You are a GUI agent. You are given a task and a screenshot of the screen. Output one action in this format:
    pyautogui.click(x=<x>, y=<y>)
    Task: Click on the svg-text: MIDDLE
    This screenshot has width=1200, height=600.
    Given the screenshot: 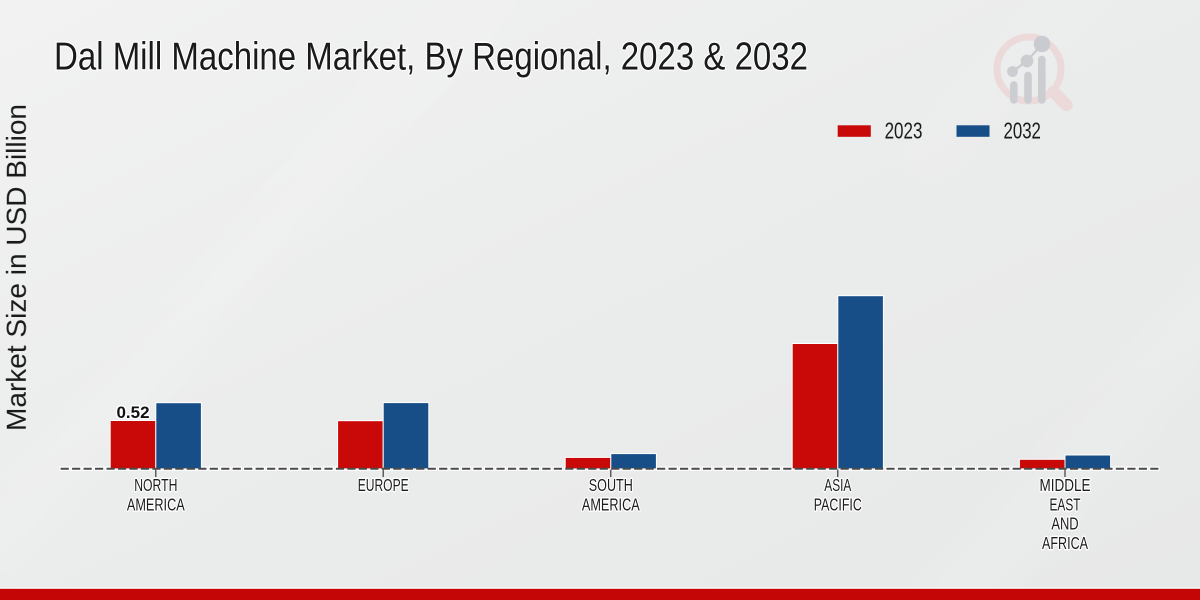 What is the action you would take?
    pyautogui.click(x=1065, y=485)
    